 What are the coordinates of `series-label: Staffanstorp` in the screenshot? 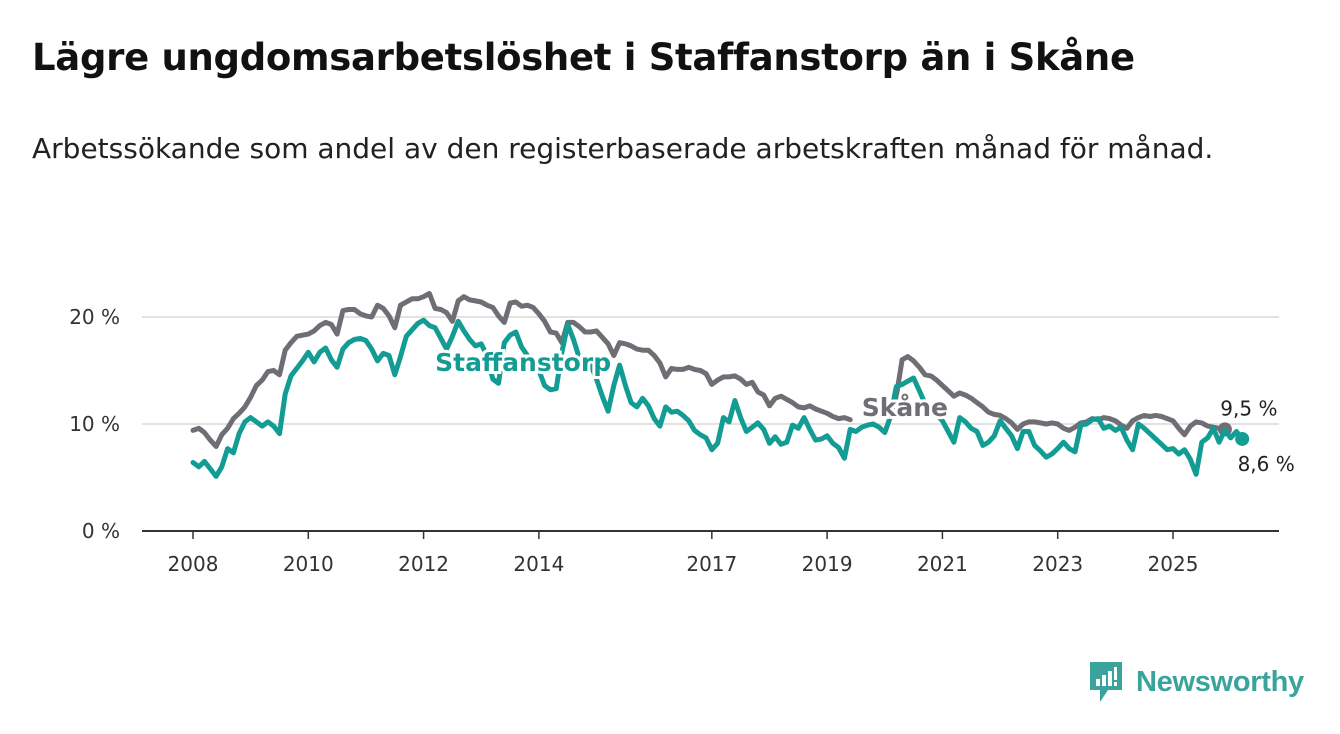 It's located at (523, 362).